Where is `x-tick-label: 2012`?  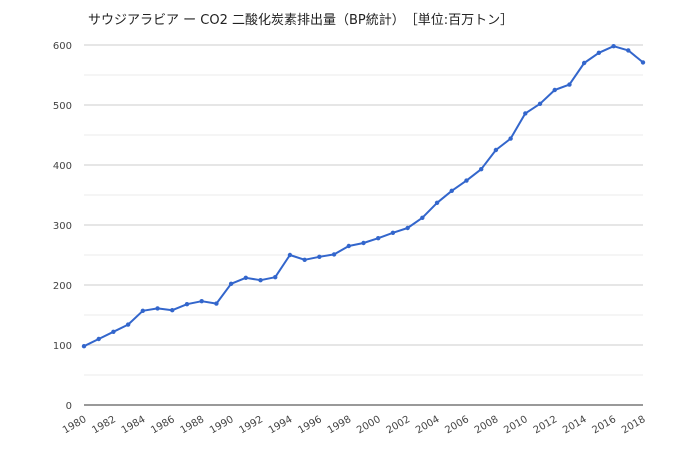 x-tick-label: 2012 is located at coordinates (546, 425).